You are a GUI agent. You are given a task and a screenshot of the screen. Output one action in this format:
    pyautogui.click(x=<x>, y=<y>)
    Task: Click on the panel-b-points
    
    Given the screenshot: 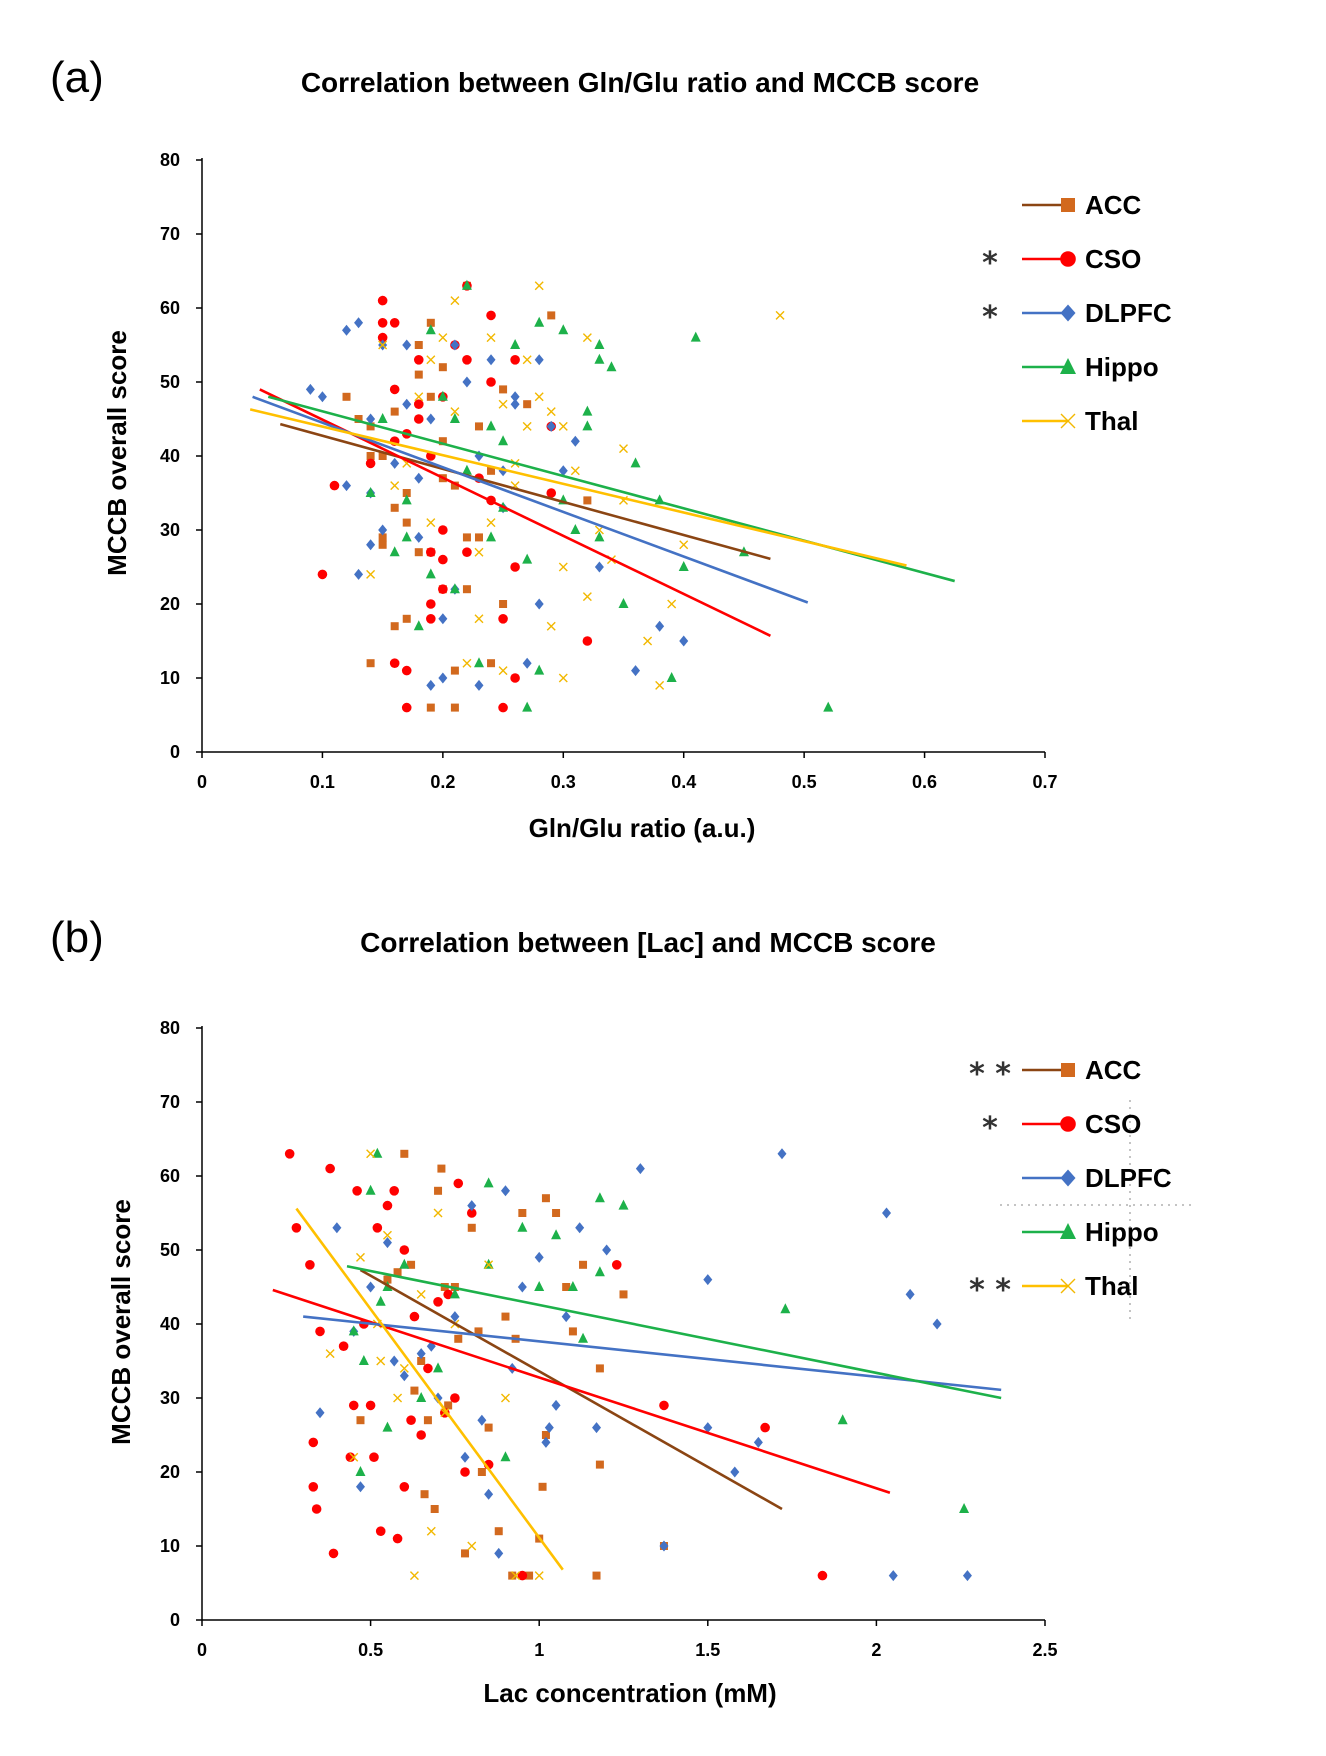 What is the action you would take?
    pyautogui.click(x=628, y=1364)
    